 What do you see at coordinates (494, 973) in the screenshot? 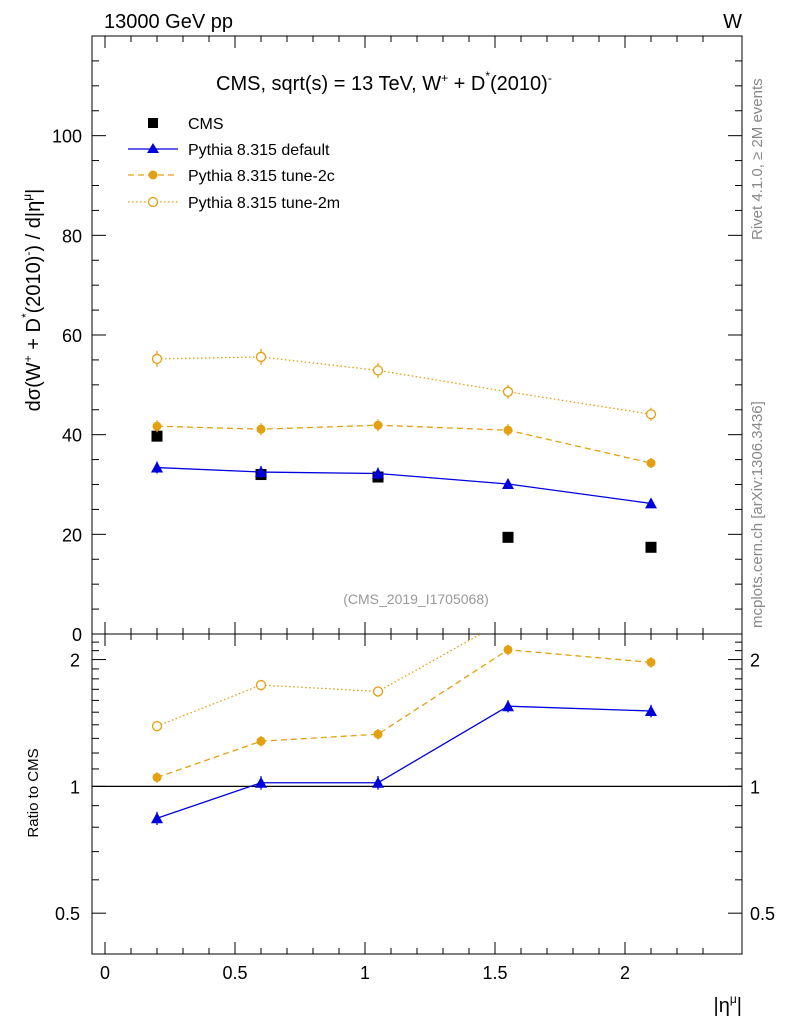
I see `x-tick-label: 1.5` at bounding box center [494, 973].